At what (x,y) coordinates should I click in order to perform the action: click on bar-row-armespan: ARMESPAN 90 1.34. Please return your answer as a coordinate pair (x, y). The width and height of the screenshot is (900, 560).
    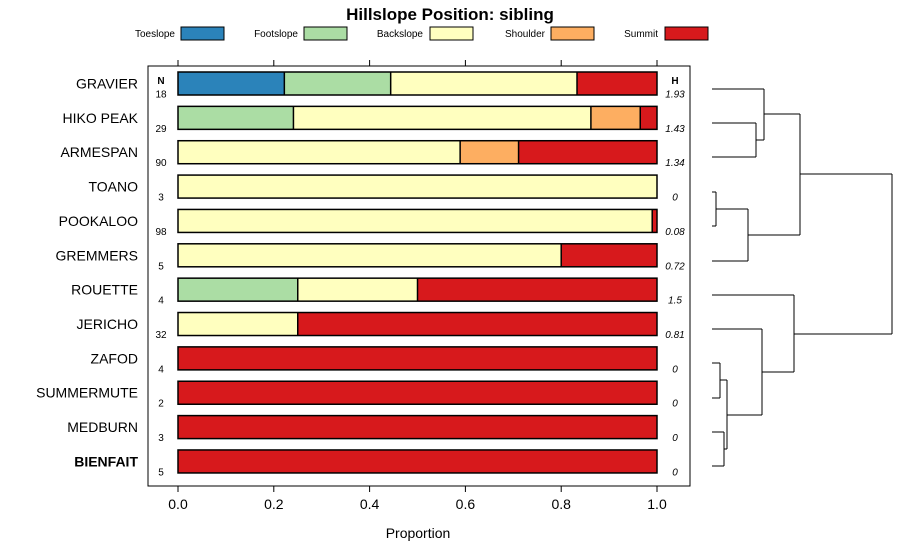
    Looking at the image, I should click on (372, 154).